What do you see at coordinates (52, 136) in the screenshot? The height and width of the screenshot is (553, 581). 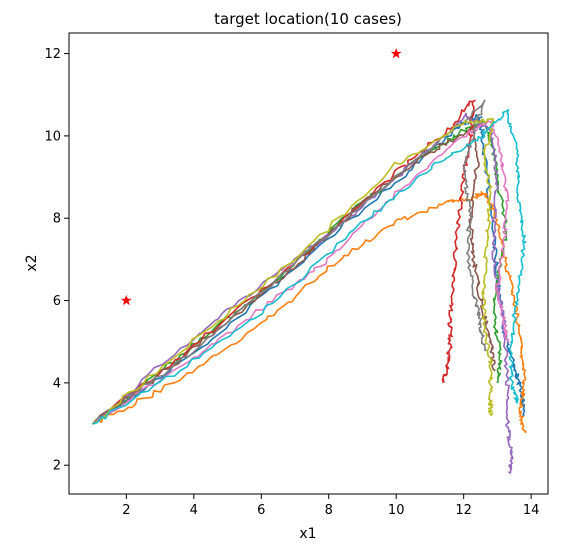 I see `y-tick-label: 10` at bounding box center [52, 136].